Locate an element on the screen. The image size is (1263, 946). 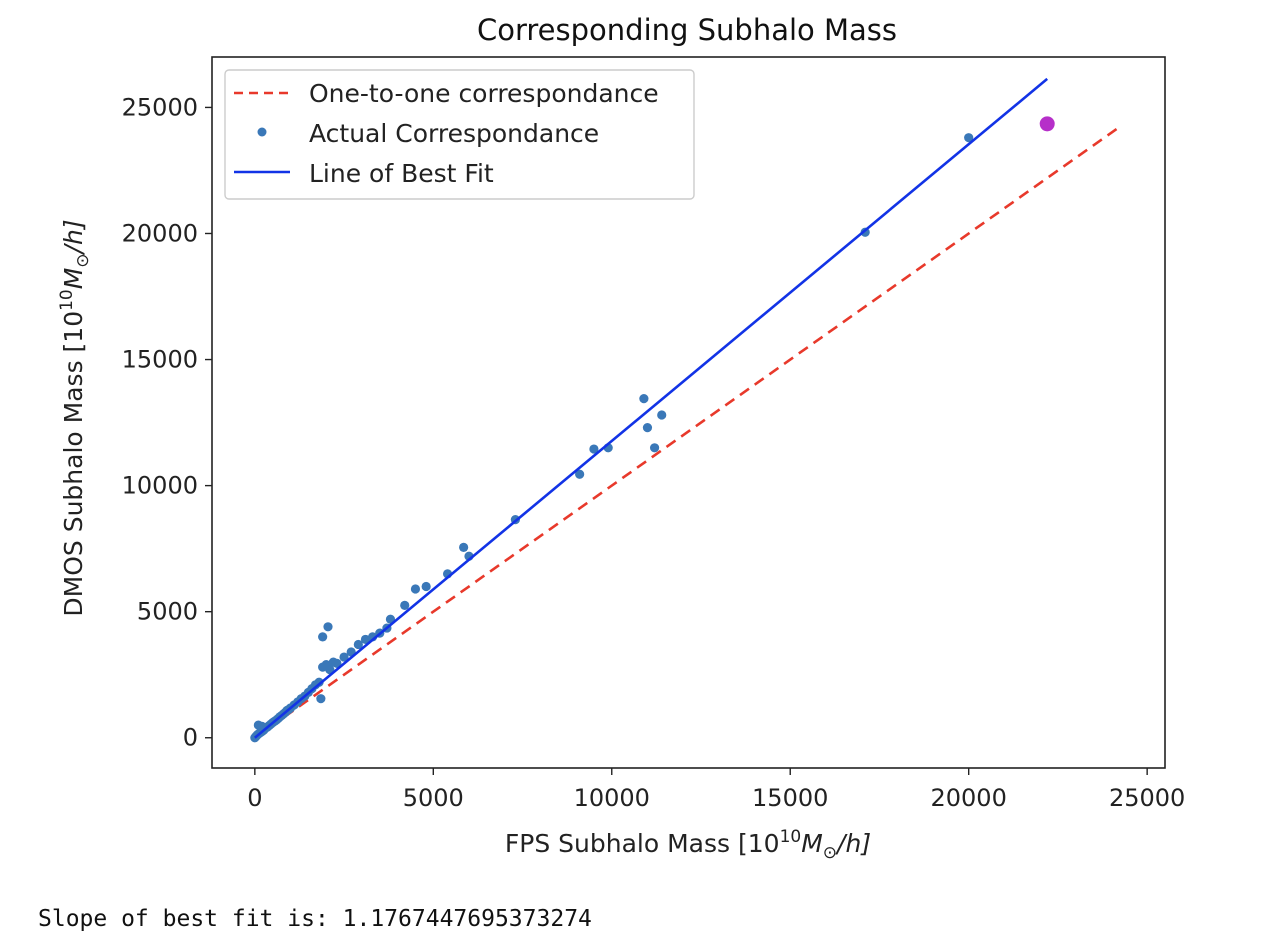
y-tick-label: 5000 is located at coordinates (167, 612).